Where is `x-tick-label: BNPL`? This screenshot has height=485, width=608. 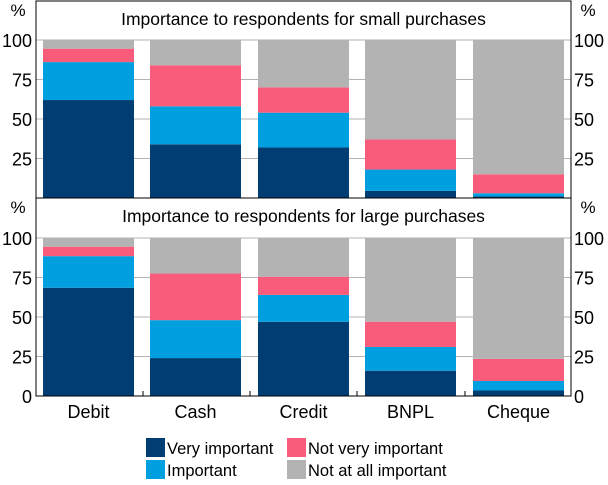
x-tick-label: BNPL is located at coordinates (410, 412).